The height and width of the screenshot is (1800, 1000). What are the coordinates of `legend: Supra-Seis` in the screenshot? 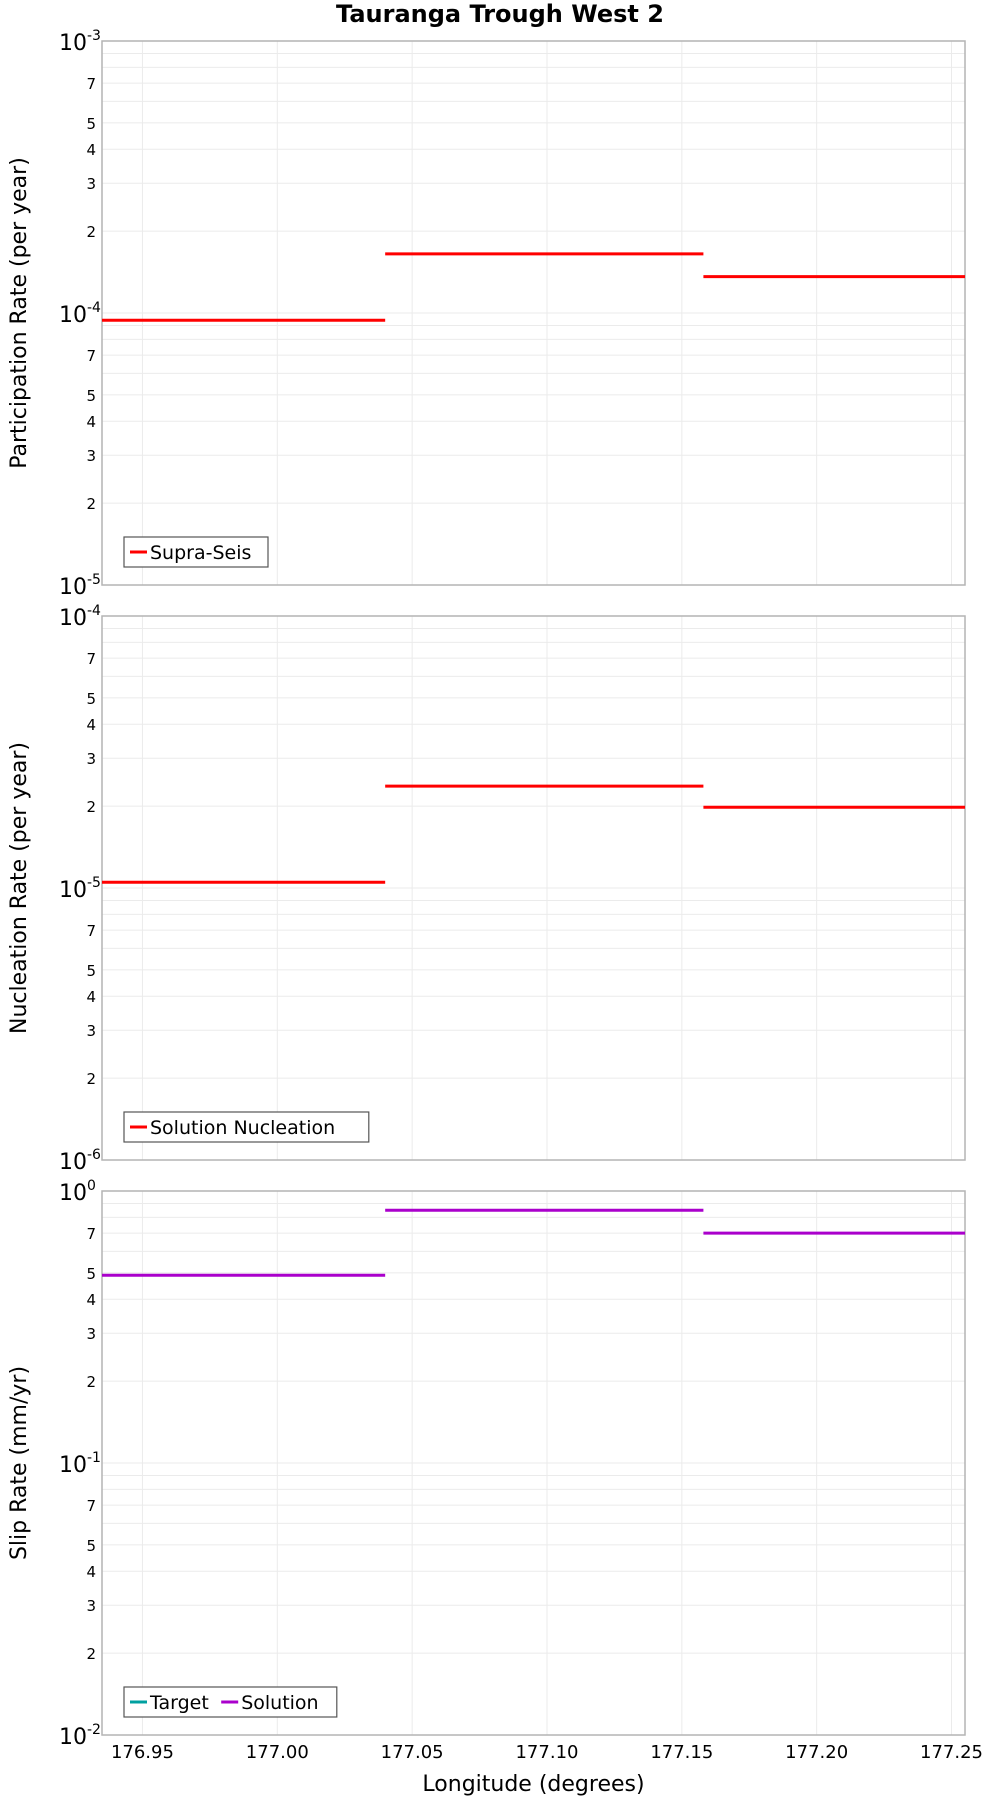 It's located at (196, 552).